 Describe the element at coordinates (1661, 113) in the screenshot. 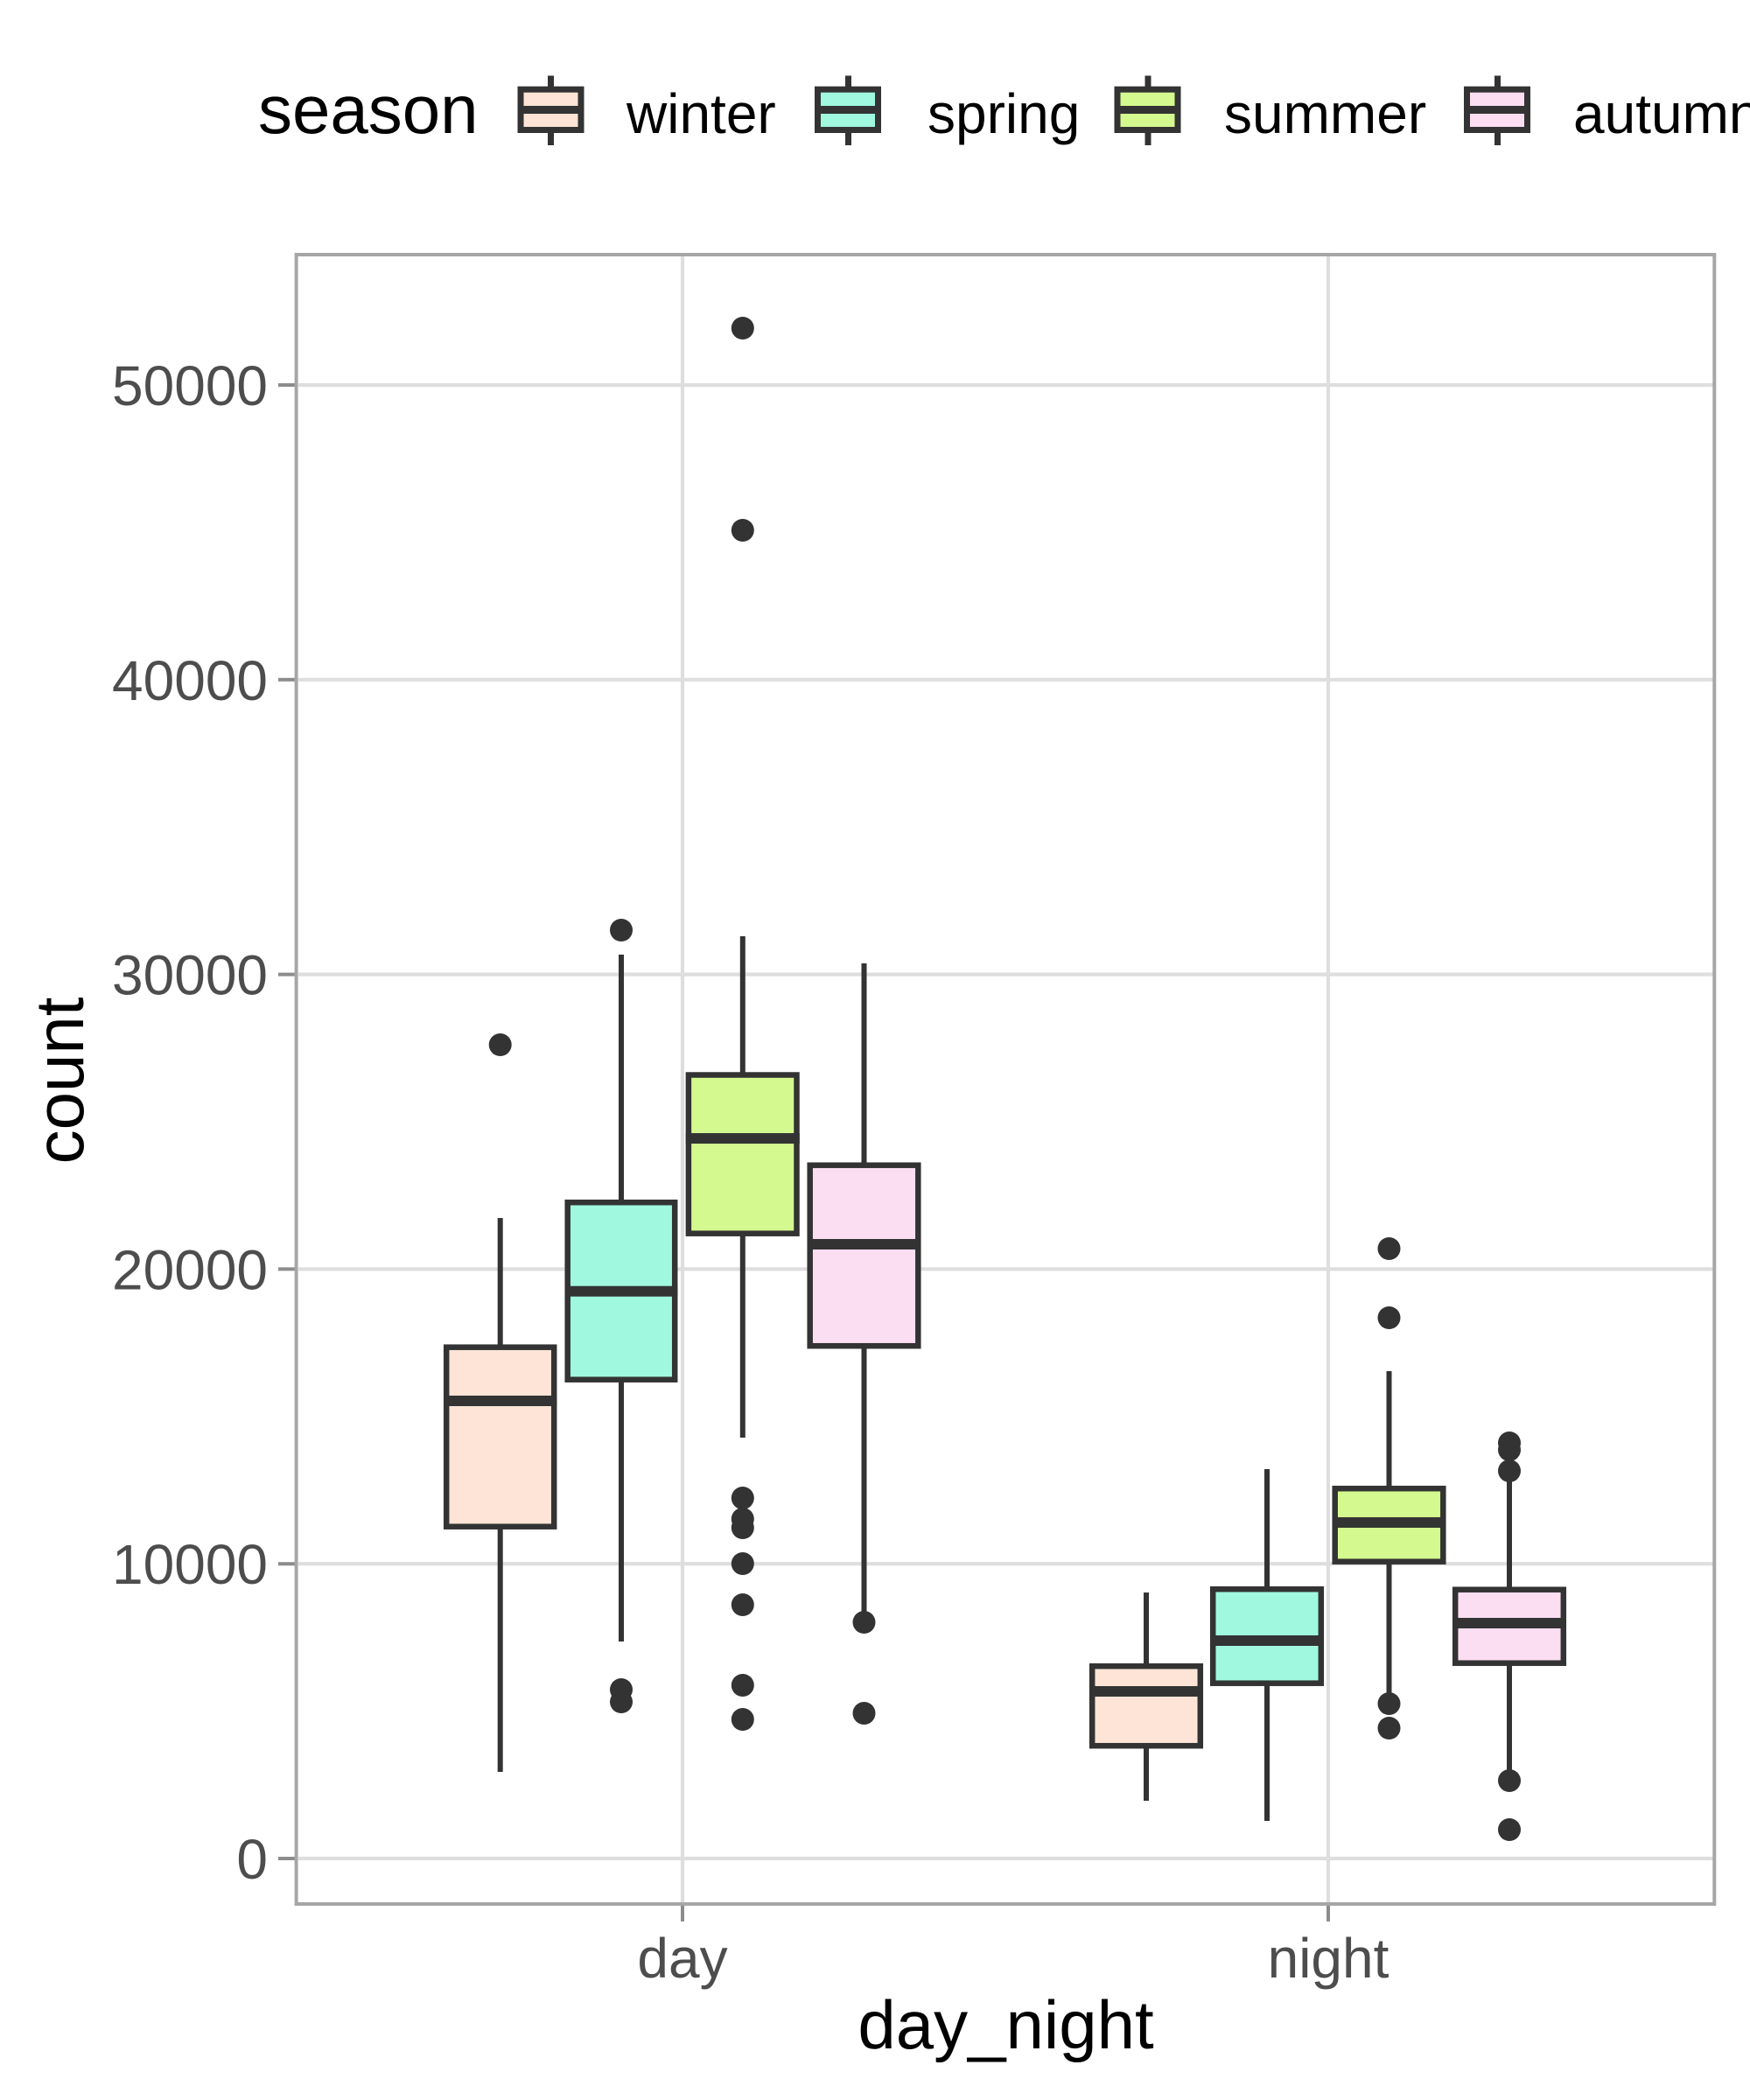

I see `svg-text: autumn` at that location.